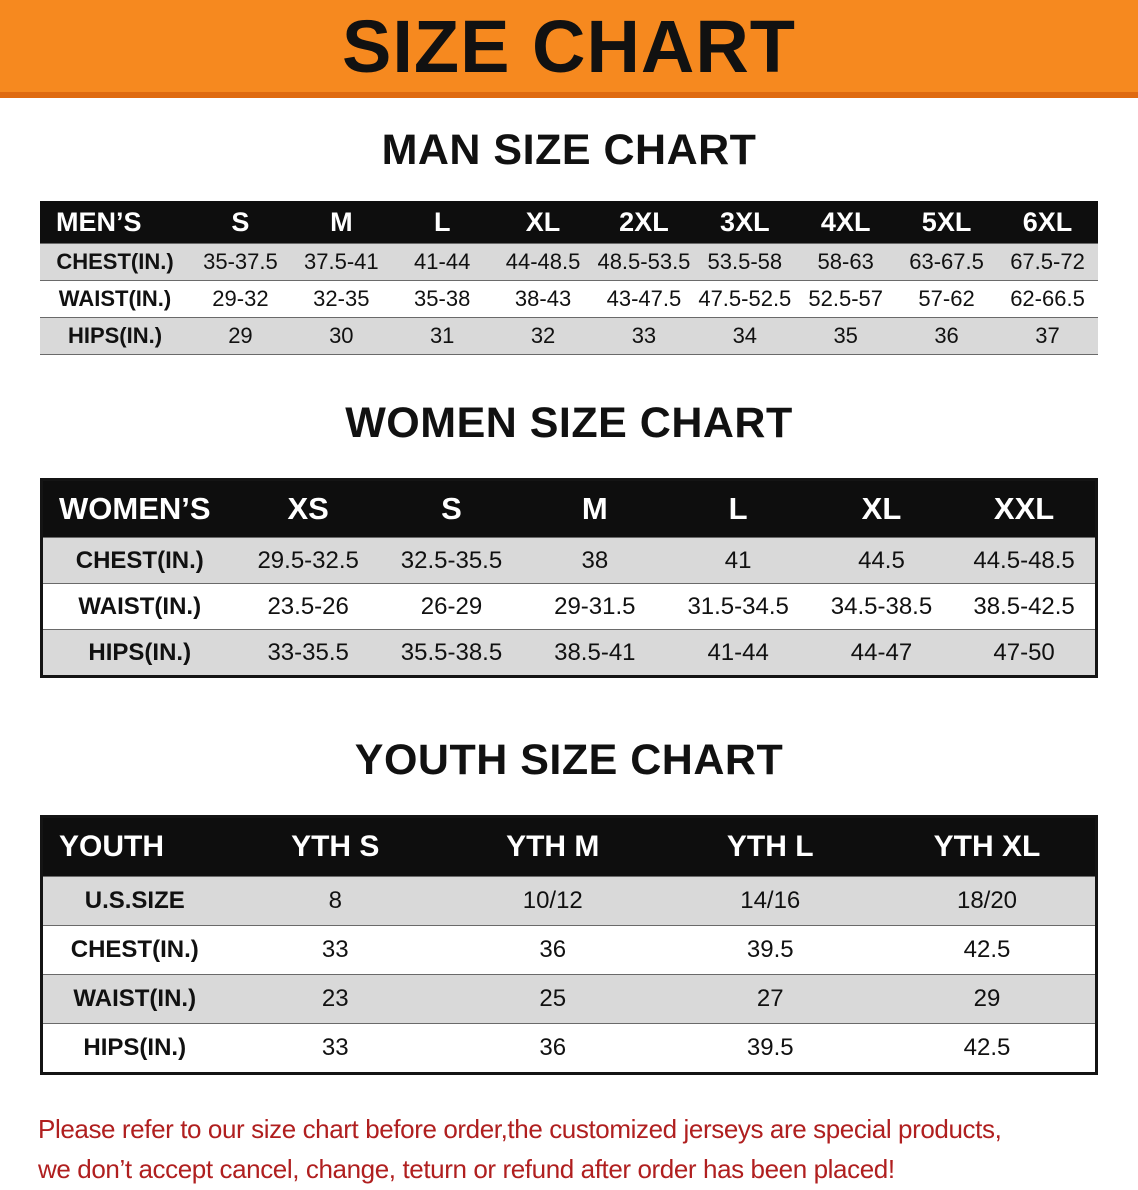 The height and width of the screenshot is (1190, 1138). I want to click on youth-header-row: YOUTH YTH S YTH M YTH L YTH XL, so click(569, 846).